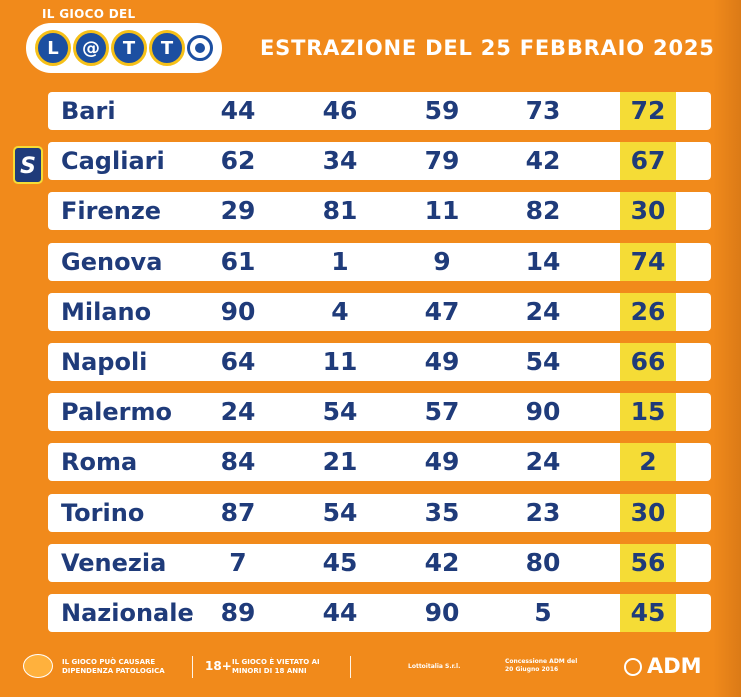  What do you see at coordinates (543, 562) in the screenshot?
I see `drawn-number: 80` at bounding box center [543, 562].